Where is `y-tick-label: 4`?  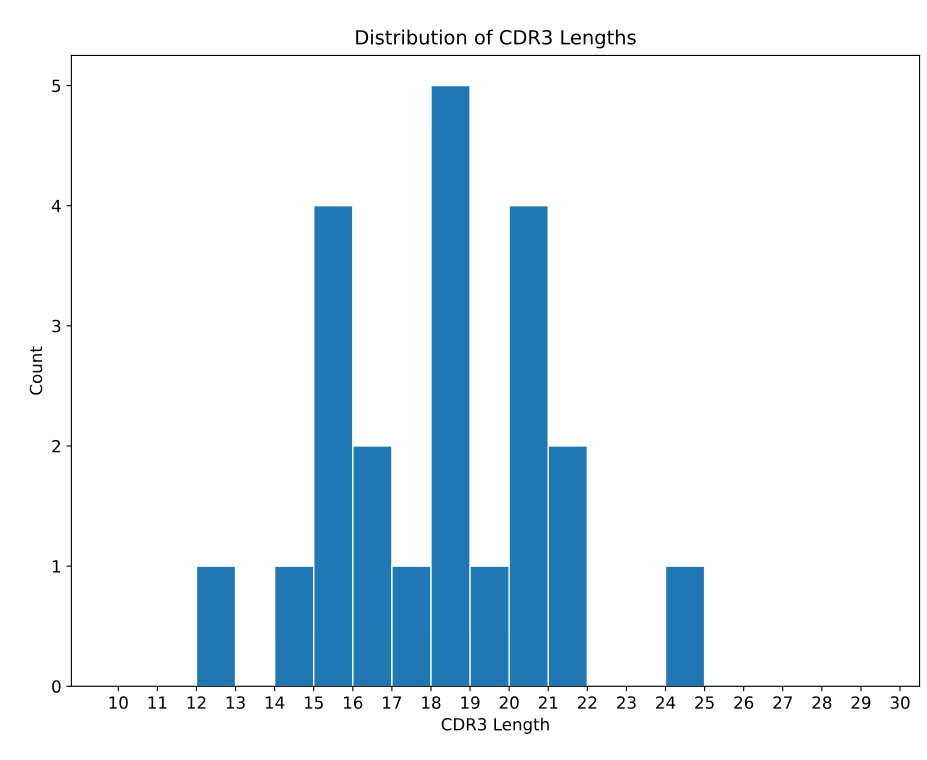 y-tick-label: 4 is located at coordinates (56, 206).